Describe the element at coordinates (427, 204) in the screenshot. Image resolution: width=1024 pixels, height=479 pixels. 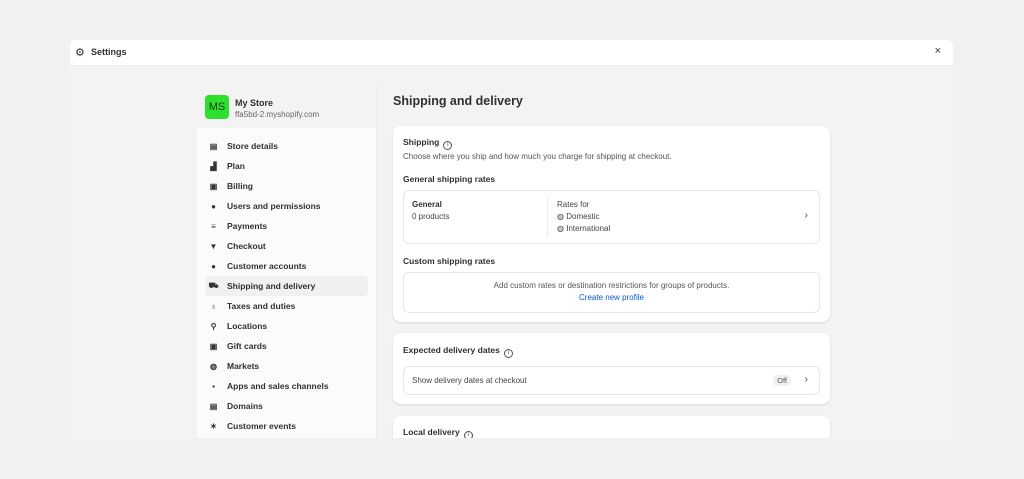
I see `profile-name: General` at that location.